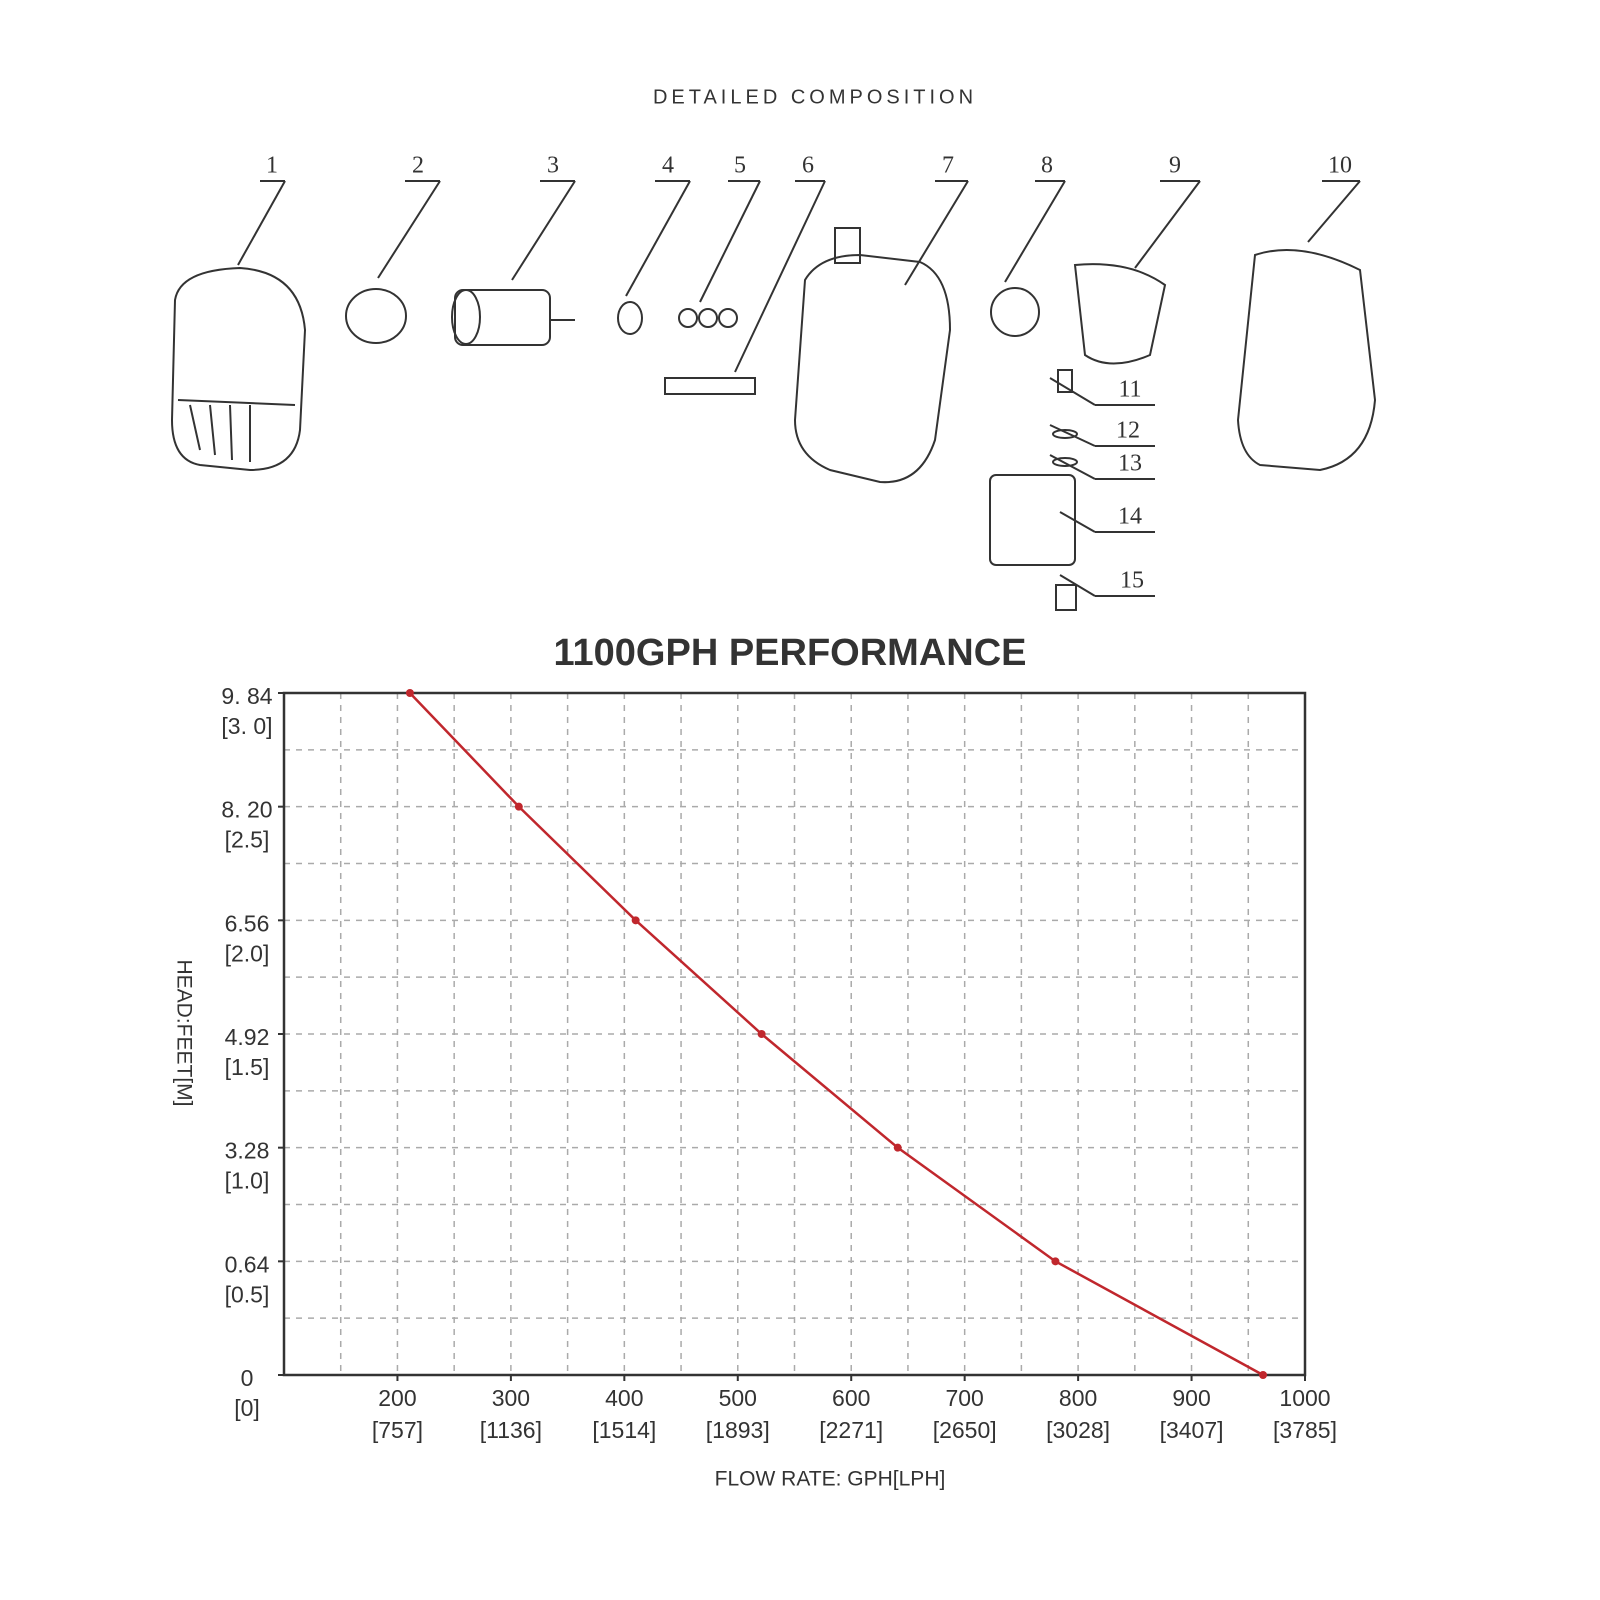 The width and height of the screenshot is (1600, 1600). What do you see at coordinates (624, 1398) in the screenshot?
I see `x-tick-label: 400` at bounding box center [624, 1398].